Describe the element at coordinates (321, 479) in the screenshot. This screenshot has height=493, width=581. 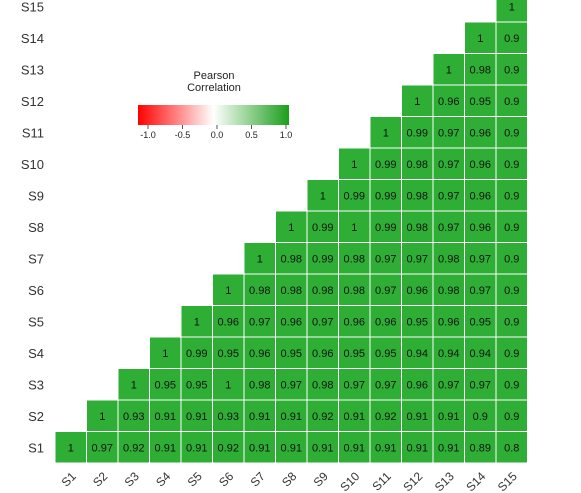
I see `column-label: S9` at that location.